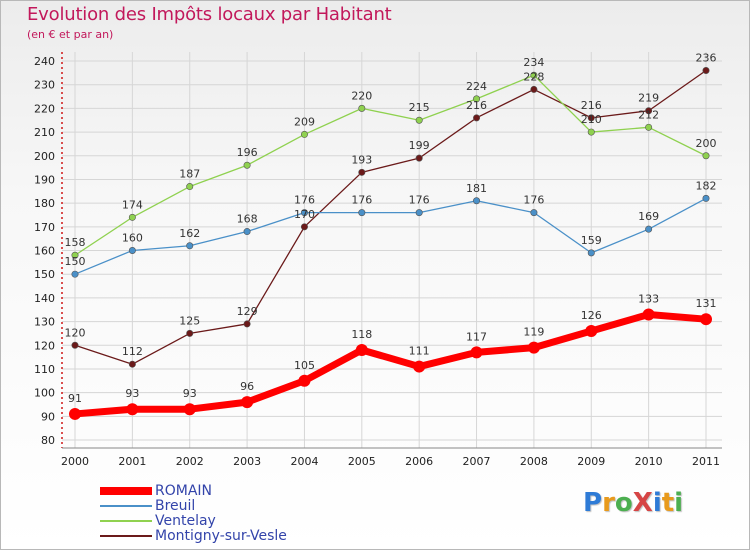  I want to click on data-label-montigny-sur-vesle: 219, so click(648, 98).